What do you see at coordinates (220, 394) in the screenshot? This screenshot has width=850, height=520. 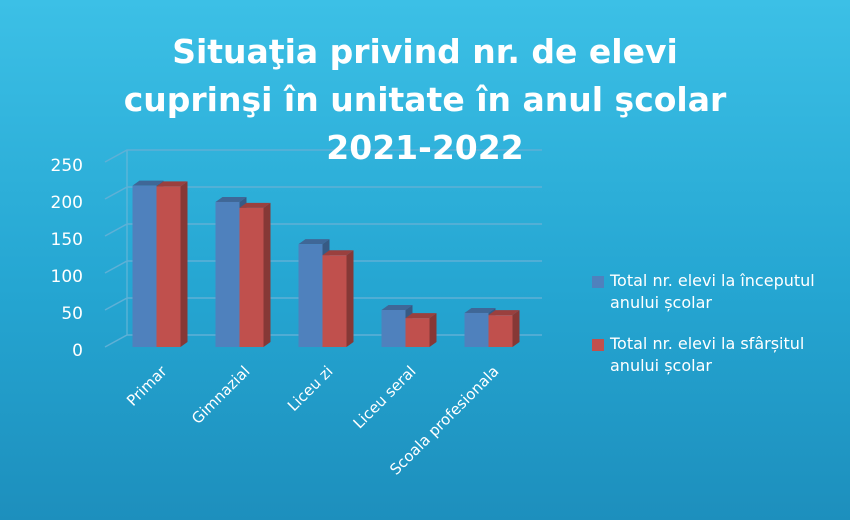 I see `x-tick-label: Gimnazial` at bounding box center [220, 394].